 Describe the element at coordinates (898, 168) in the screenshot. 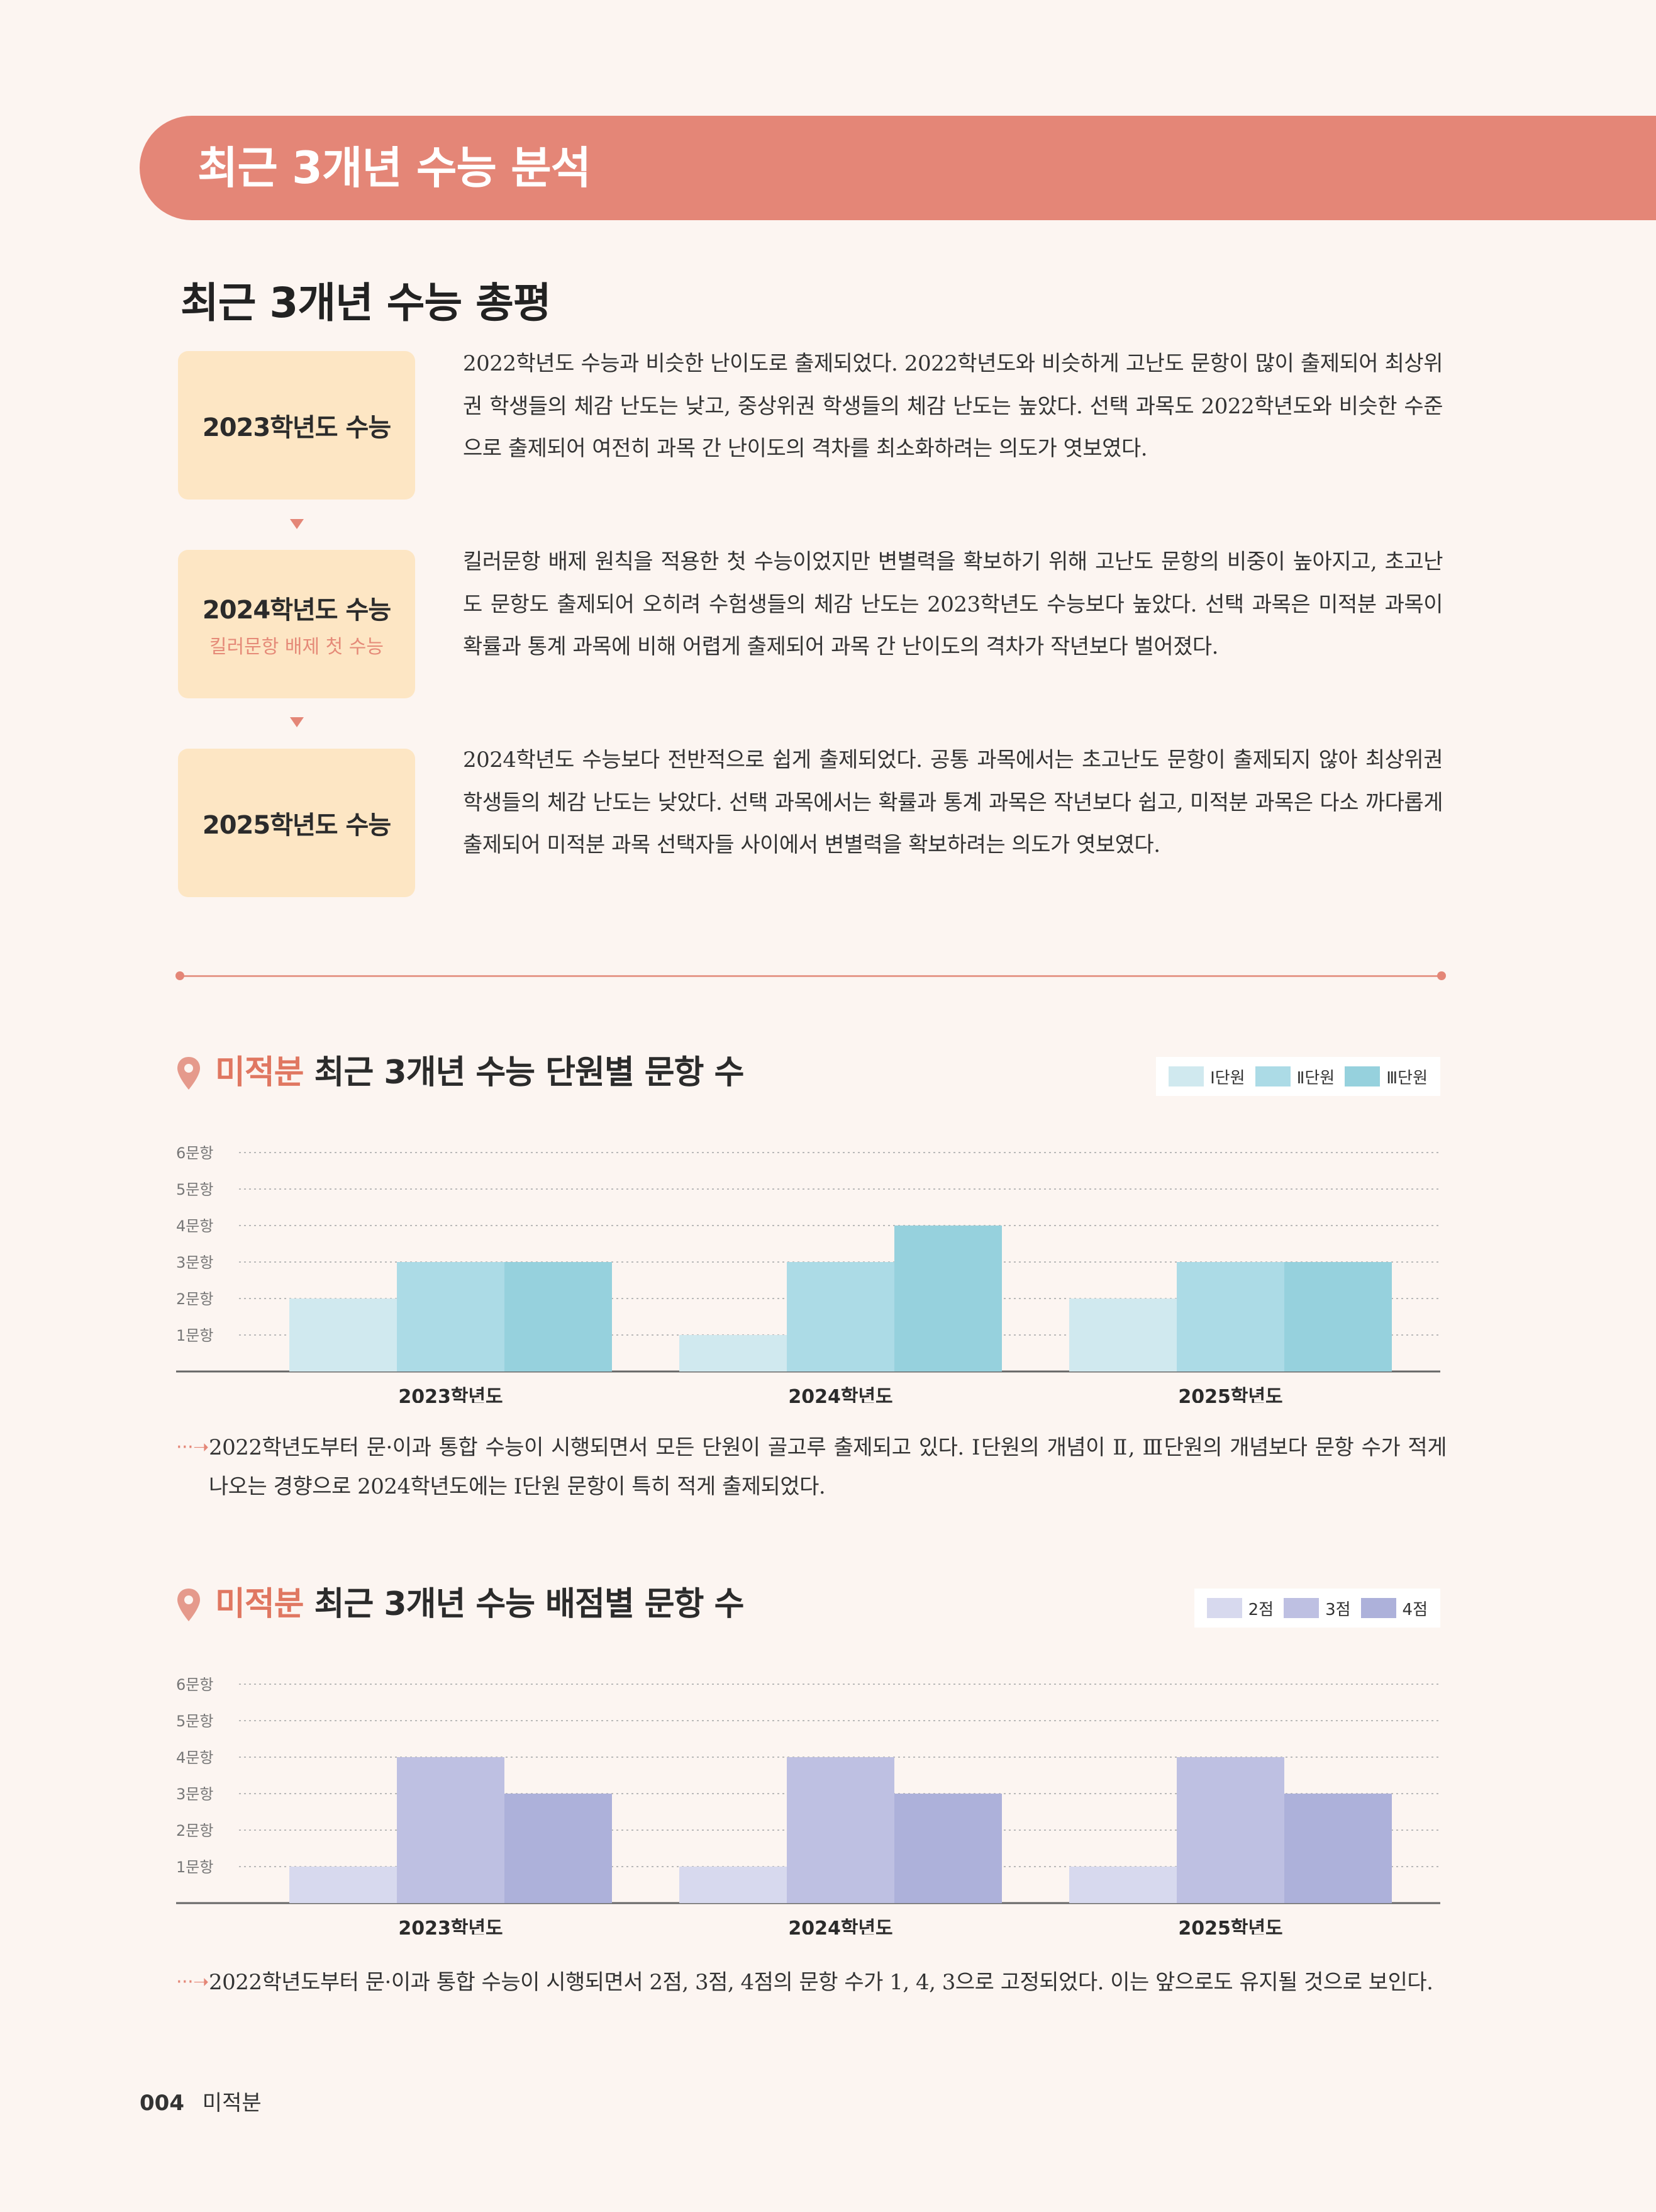

I see `section-banner: 최근 3개년 수능 분석` at that location.